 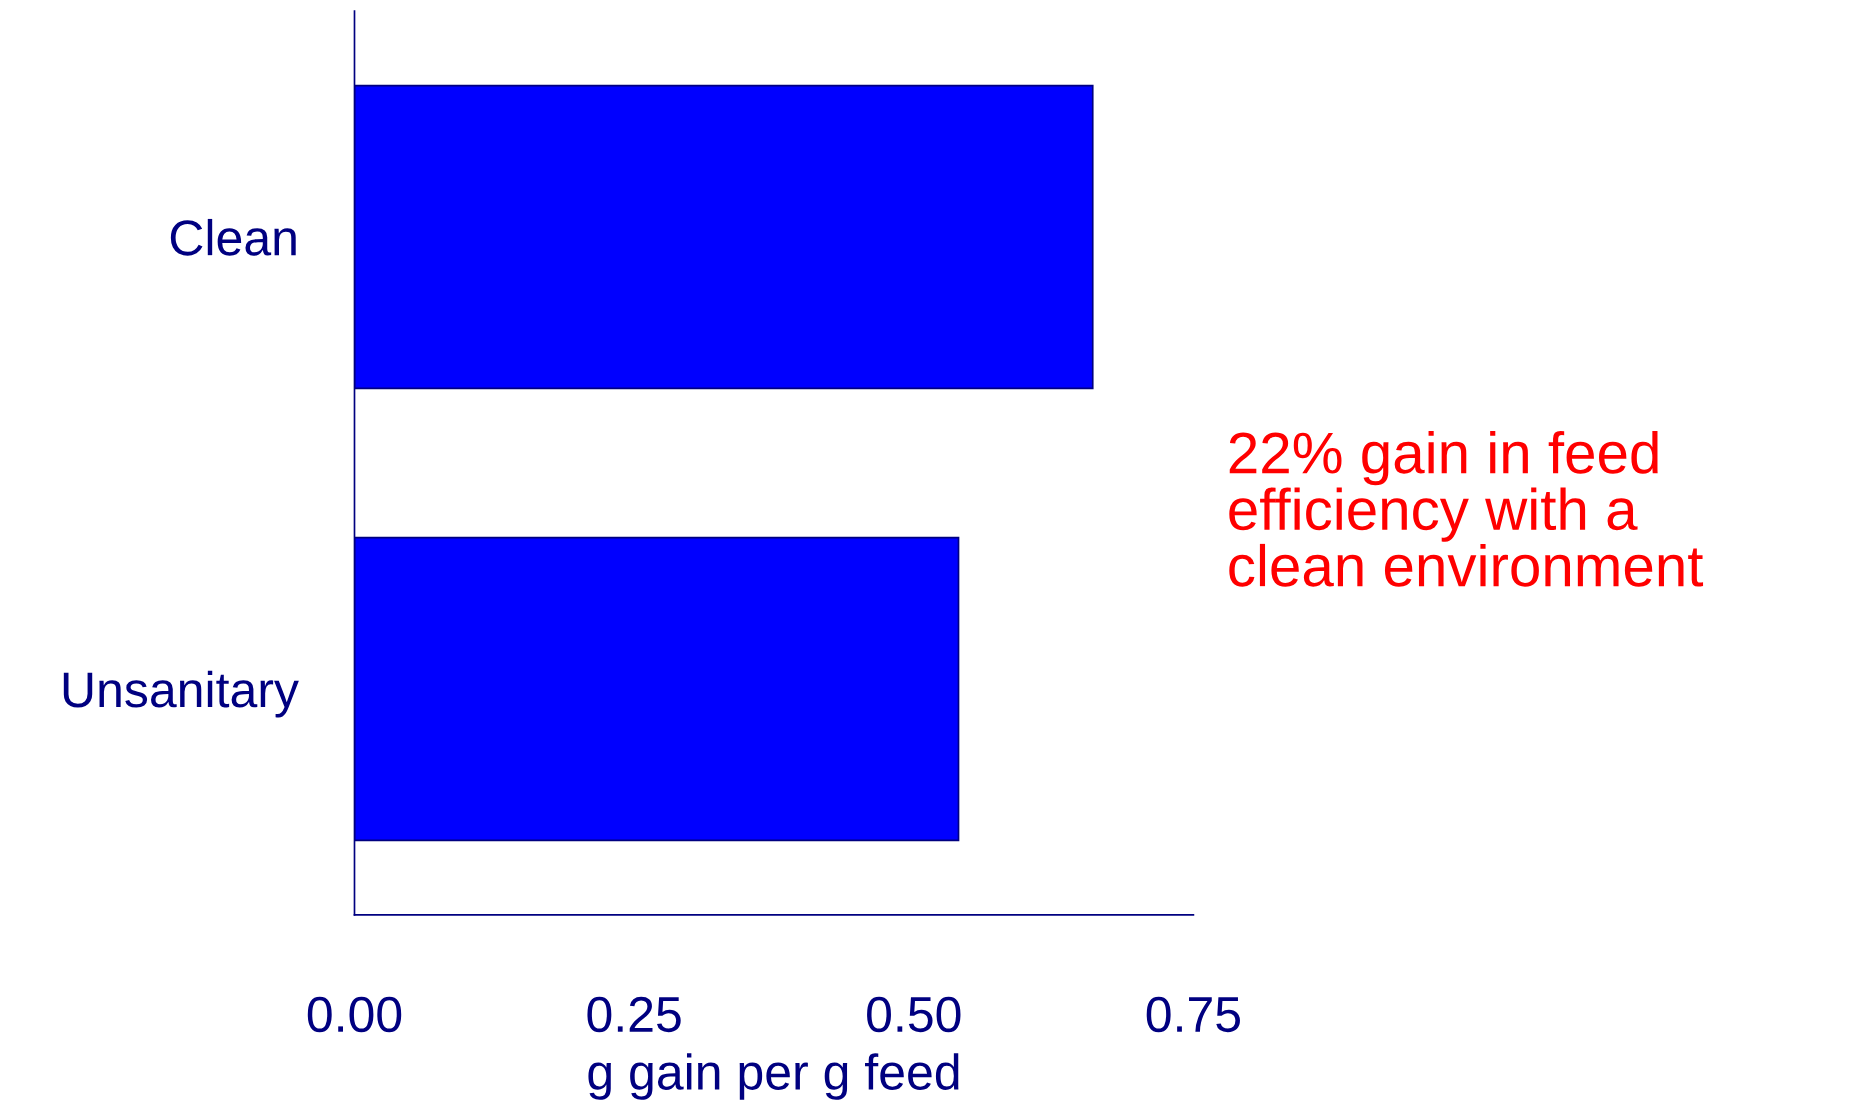 What do you see at coordinates (1193, 1014) in the screenshot?
I see `x-tick-label: 0.75` at bounding box center [1193, 1014].